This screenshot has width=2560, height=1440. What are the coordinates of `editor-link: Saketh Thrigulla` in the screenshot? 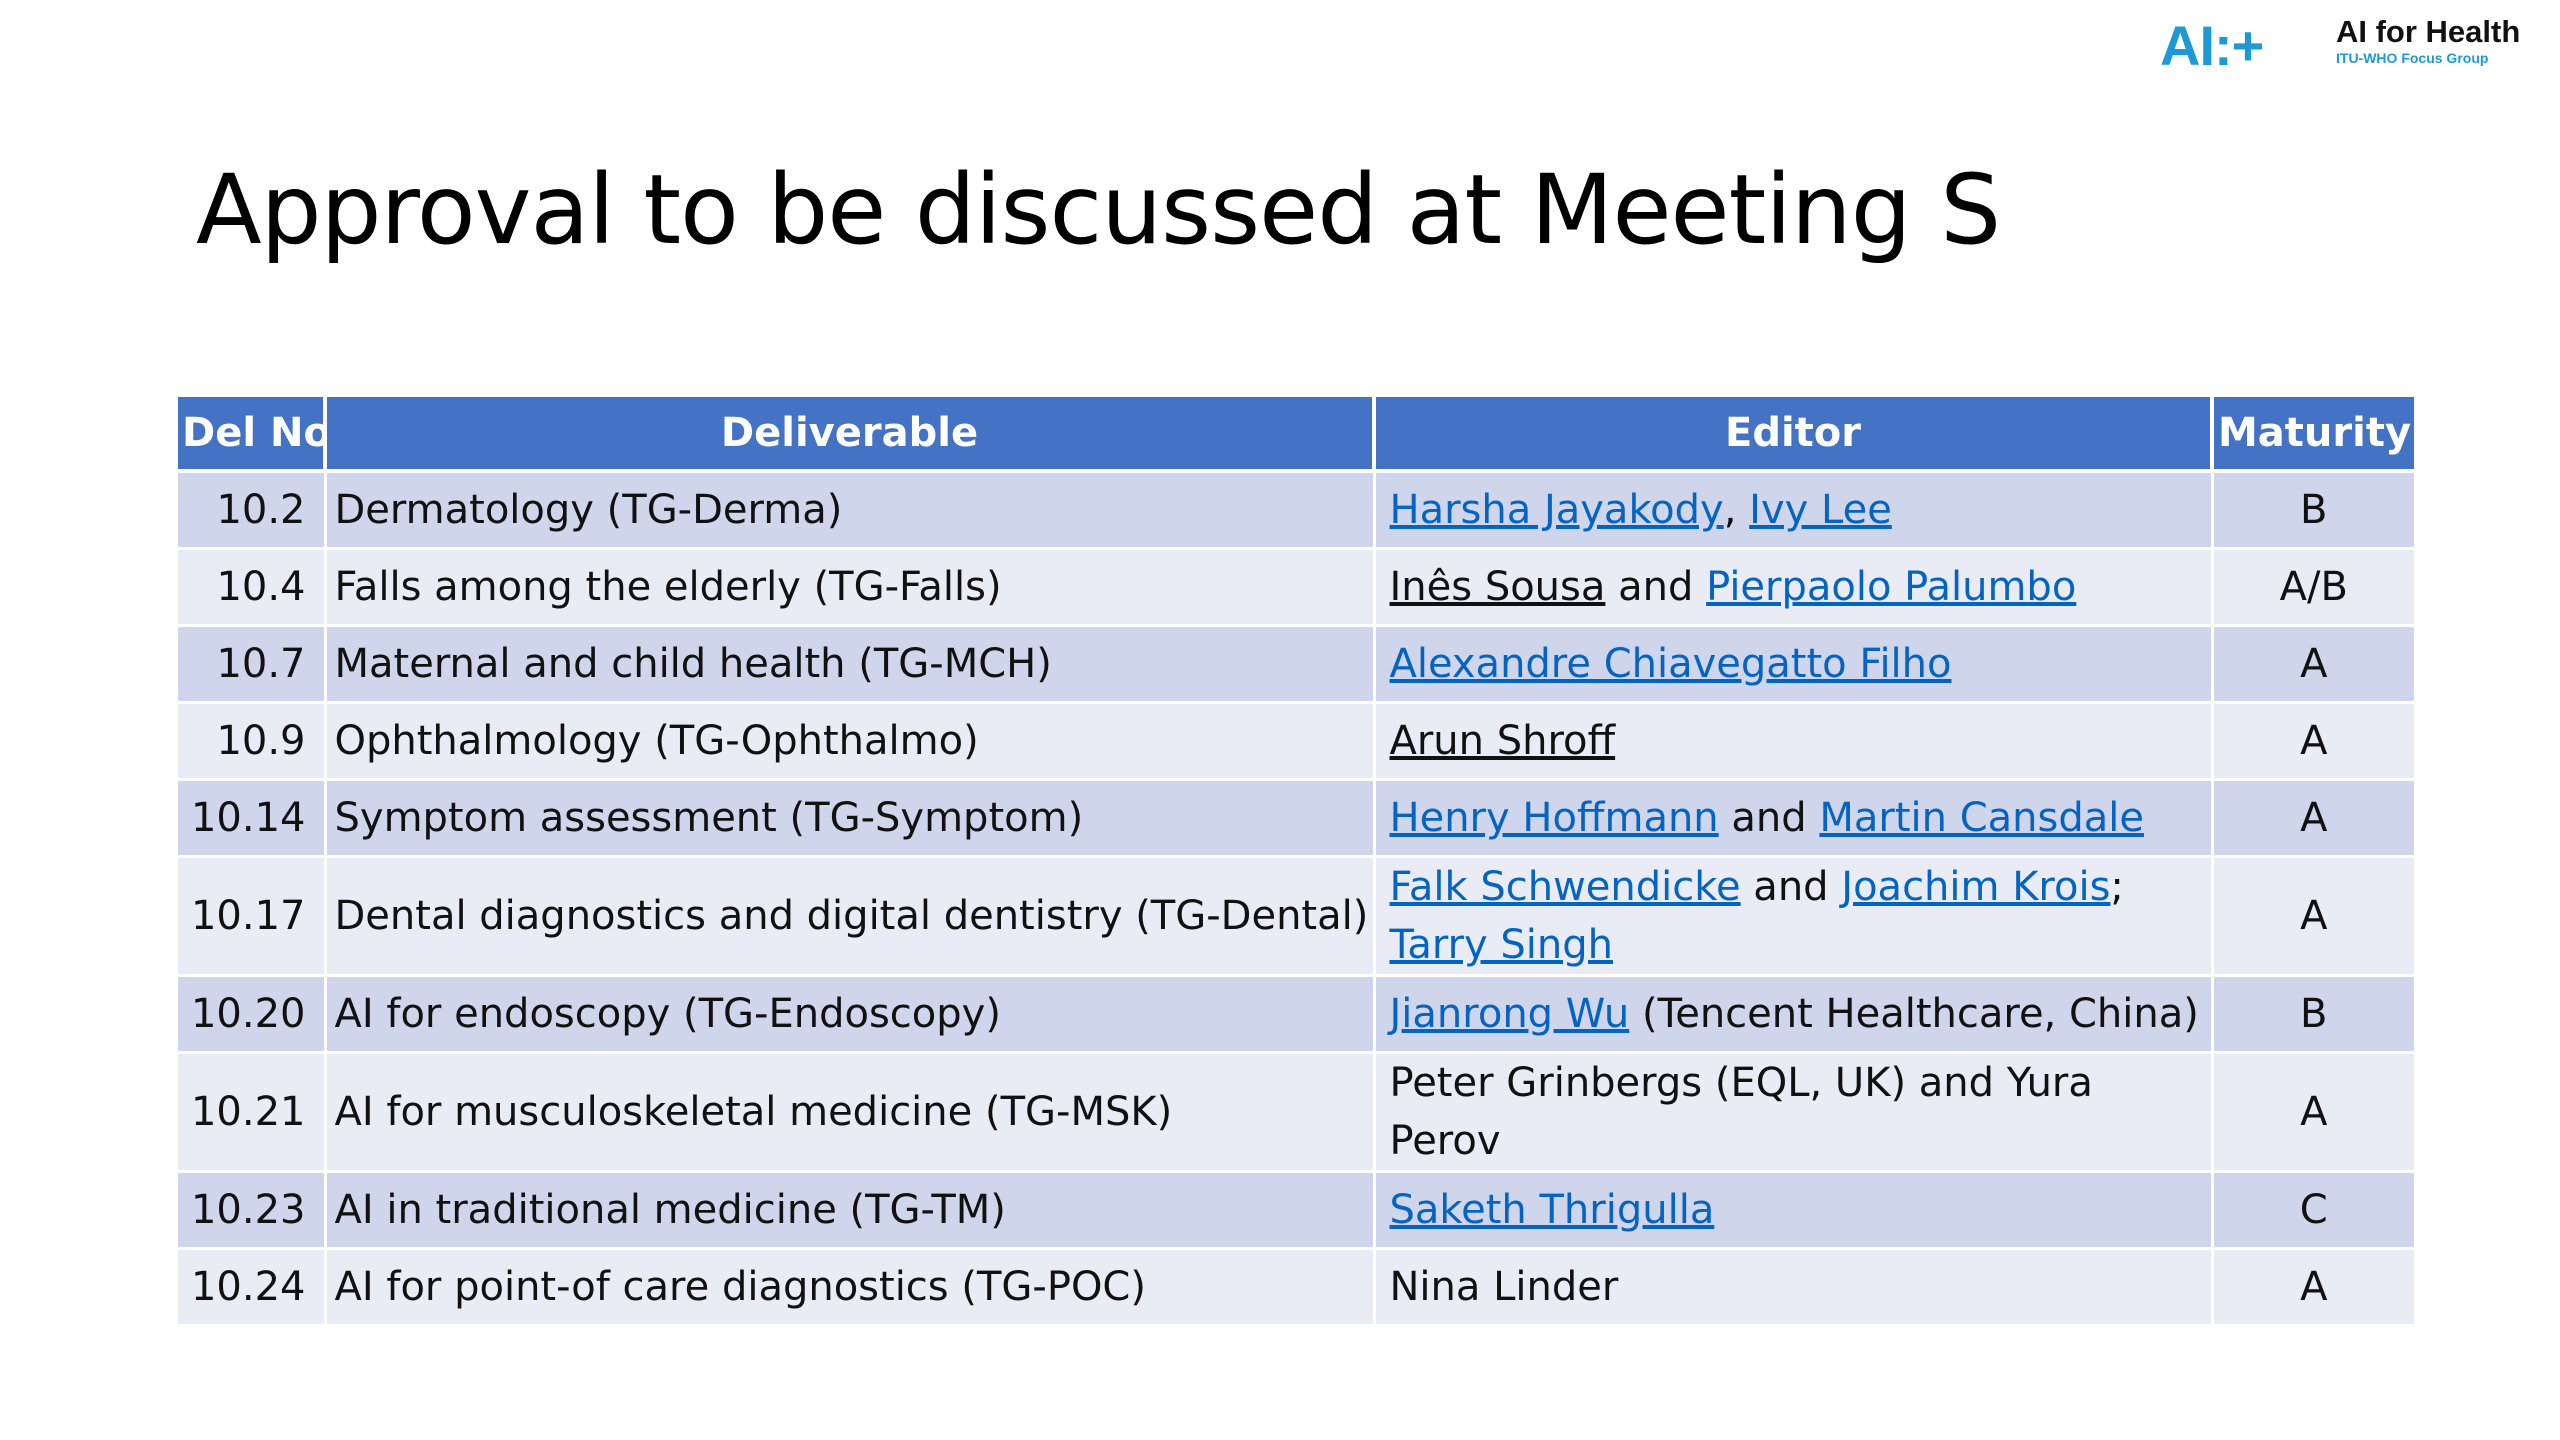 It's located at (1552, 1210).